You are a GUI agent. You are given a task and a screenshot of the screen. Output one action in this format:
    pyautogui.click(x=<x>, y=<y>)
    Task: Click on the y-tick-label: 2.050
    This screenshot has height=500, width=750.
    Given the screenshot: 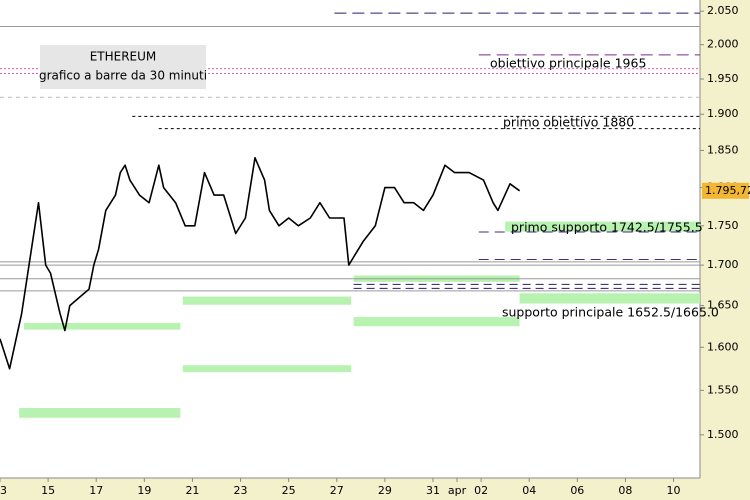 What is the action you would take?
    pyautogui.click(x=723, y=10)
    